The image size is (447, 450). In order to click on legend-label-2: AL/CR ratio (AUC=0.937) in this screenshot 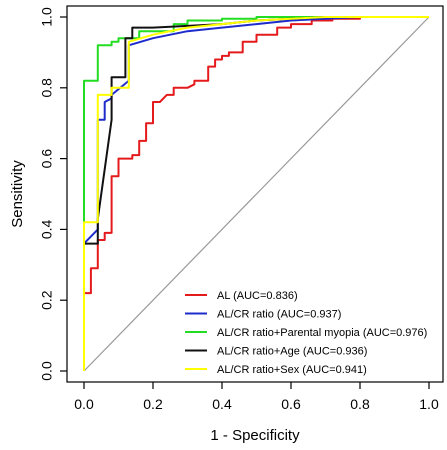, I will do `click(279, 315)`.